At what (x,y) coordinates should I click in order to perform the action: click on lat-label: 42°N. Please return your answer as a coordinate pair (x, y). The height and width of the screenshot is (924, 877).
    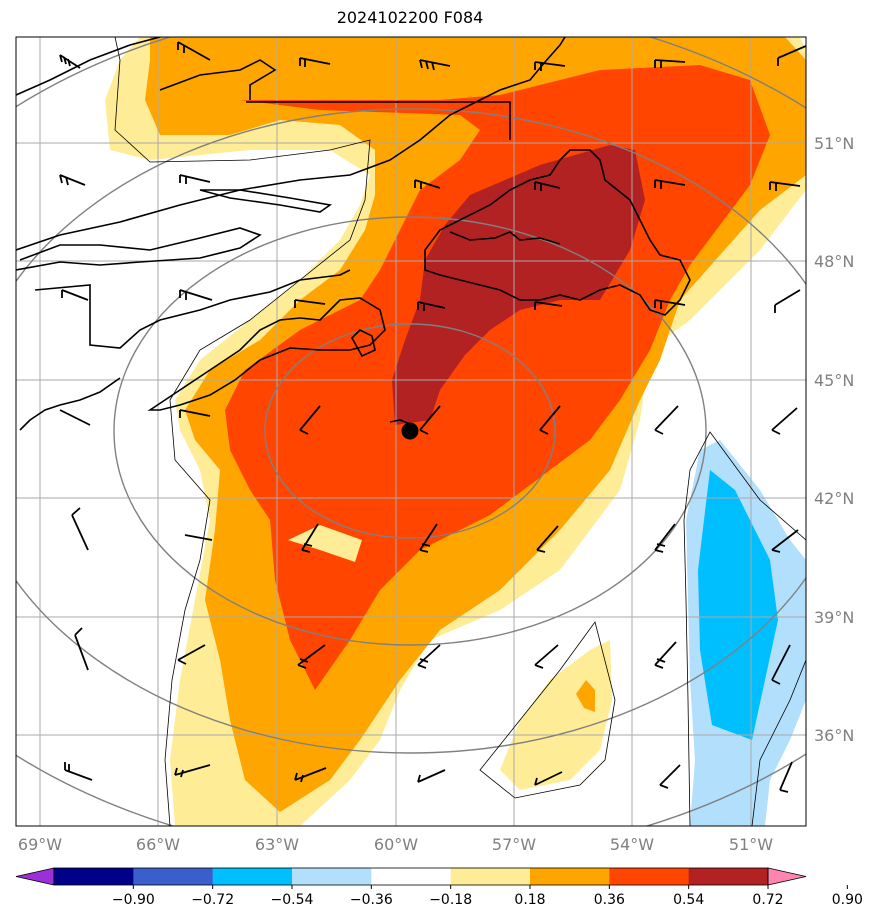
    Looking at the image, I should click on (834, 498).